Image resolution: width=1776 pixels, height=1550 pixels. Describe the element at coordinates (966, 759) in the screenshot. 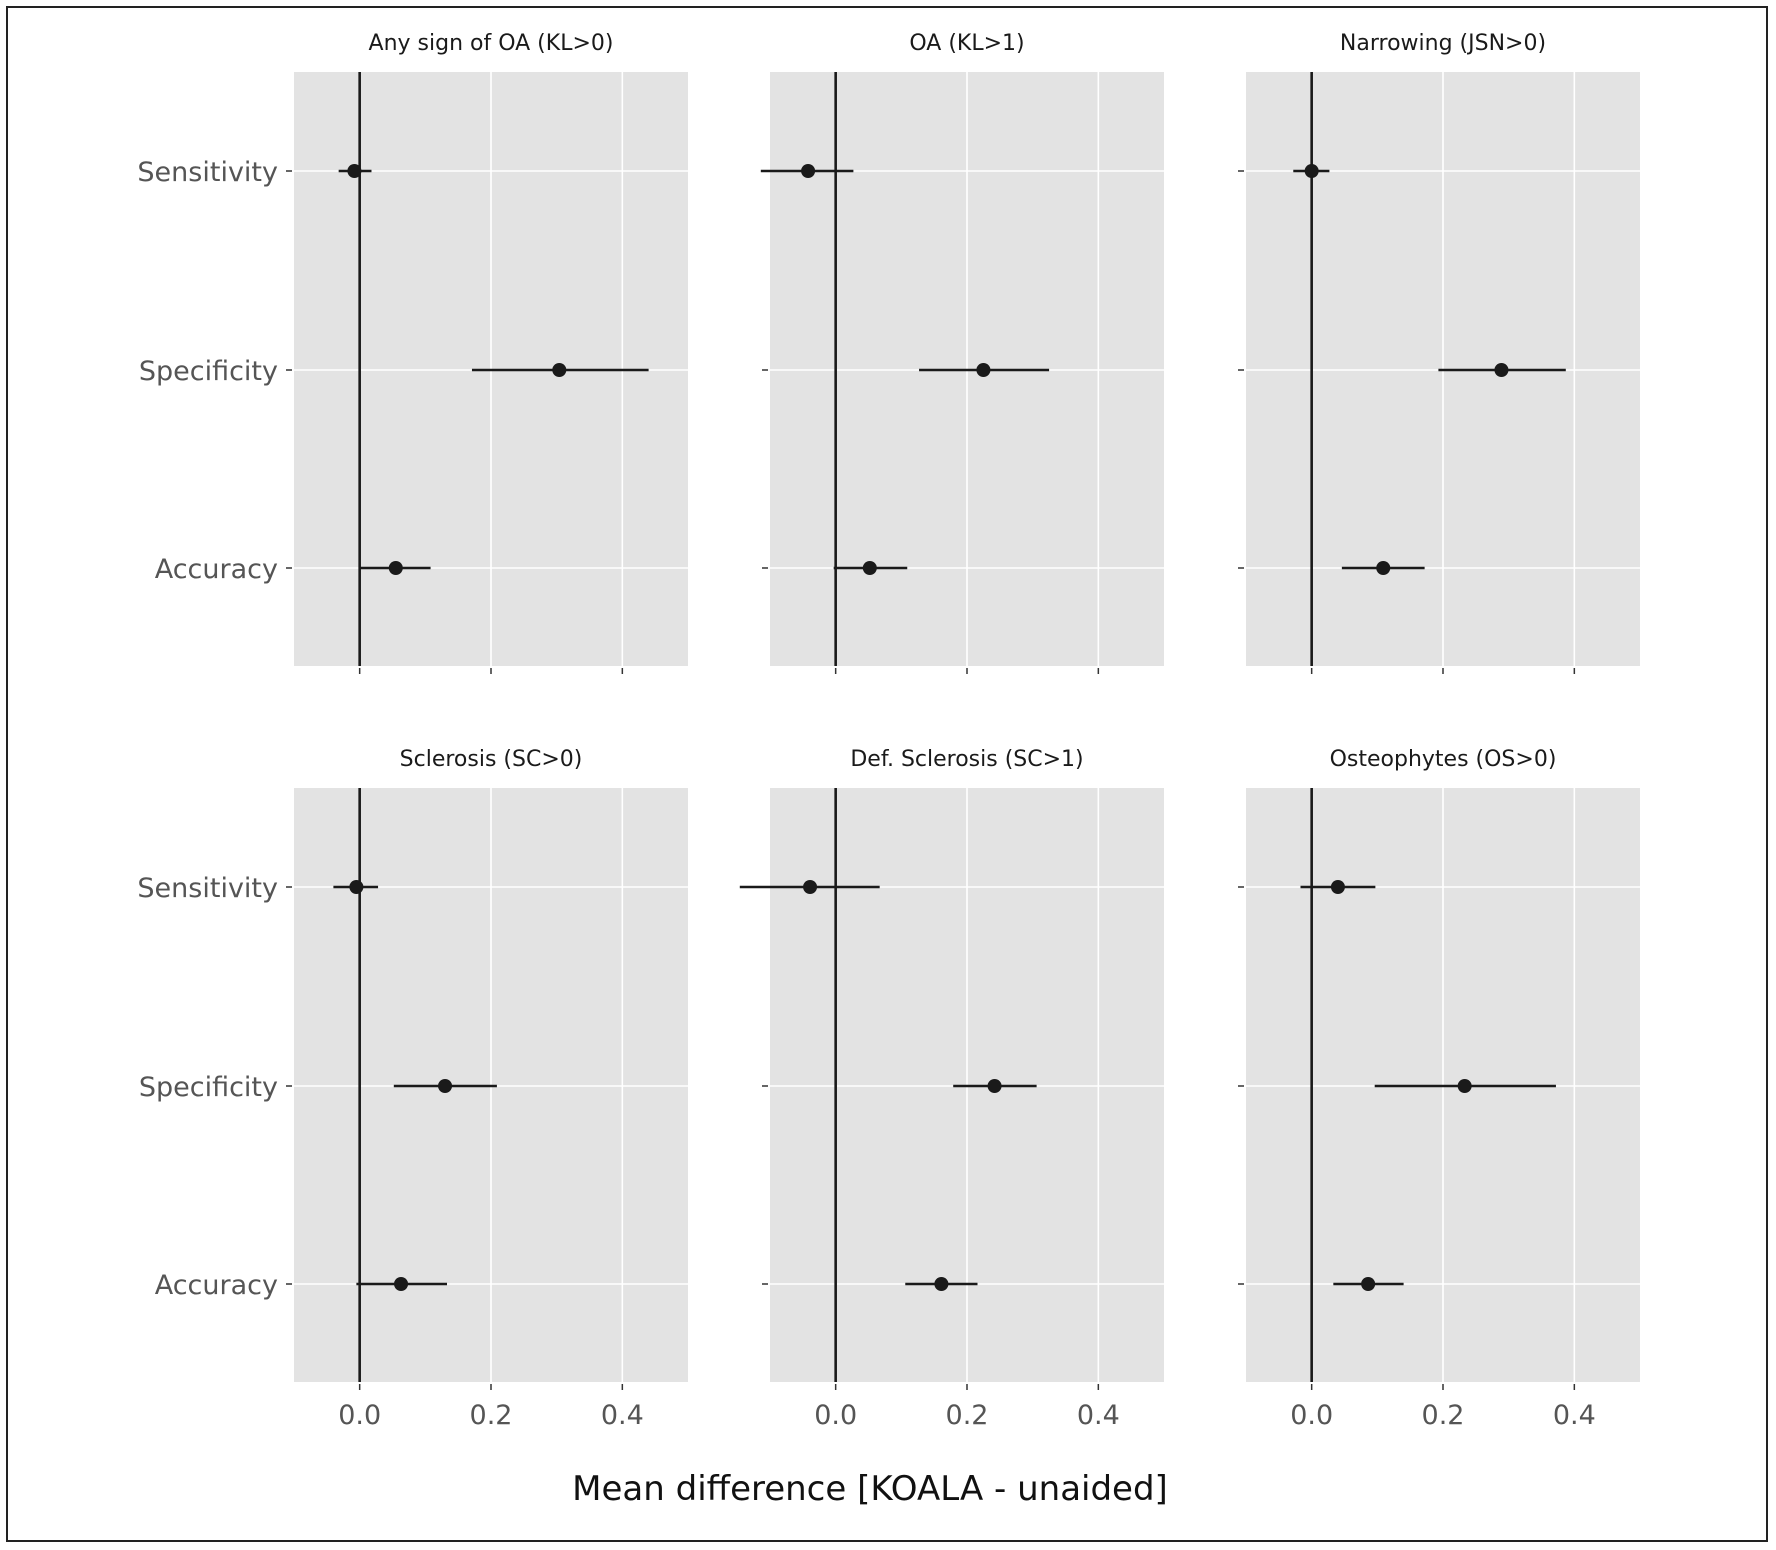

I see `panel-title: Def. Sclerosis (SC>1)` at that location.